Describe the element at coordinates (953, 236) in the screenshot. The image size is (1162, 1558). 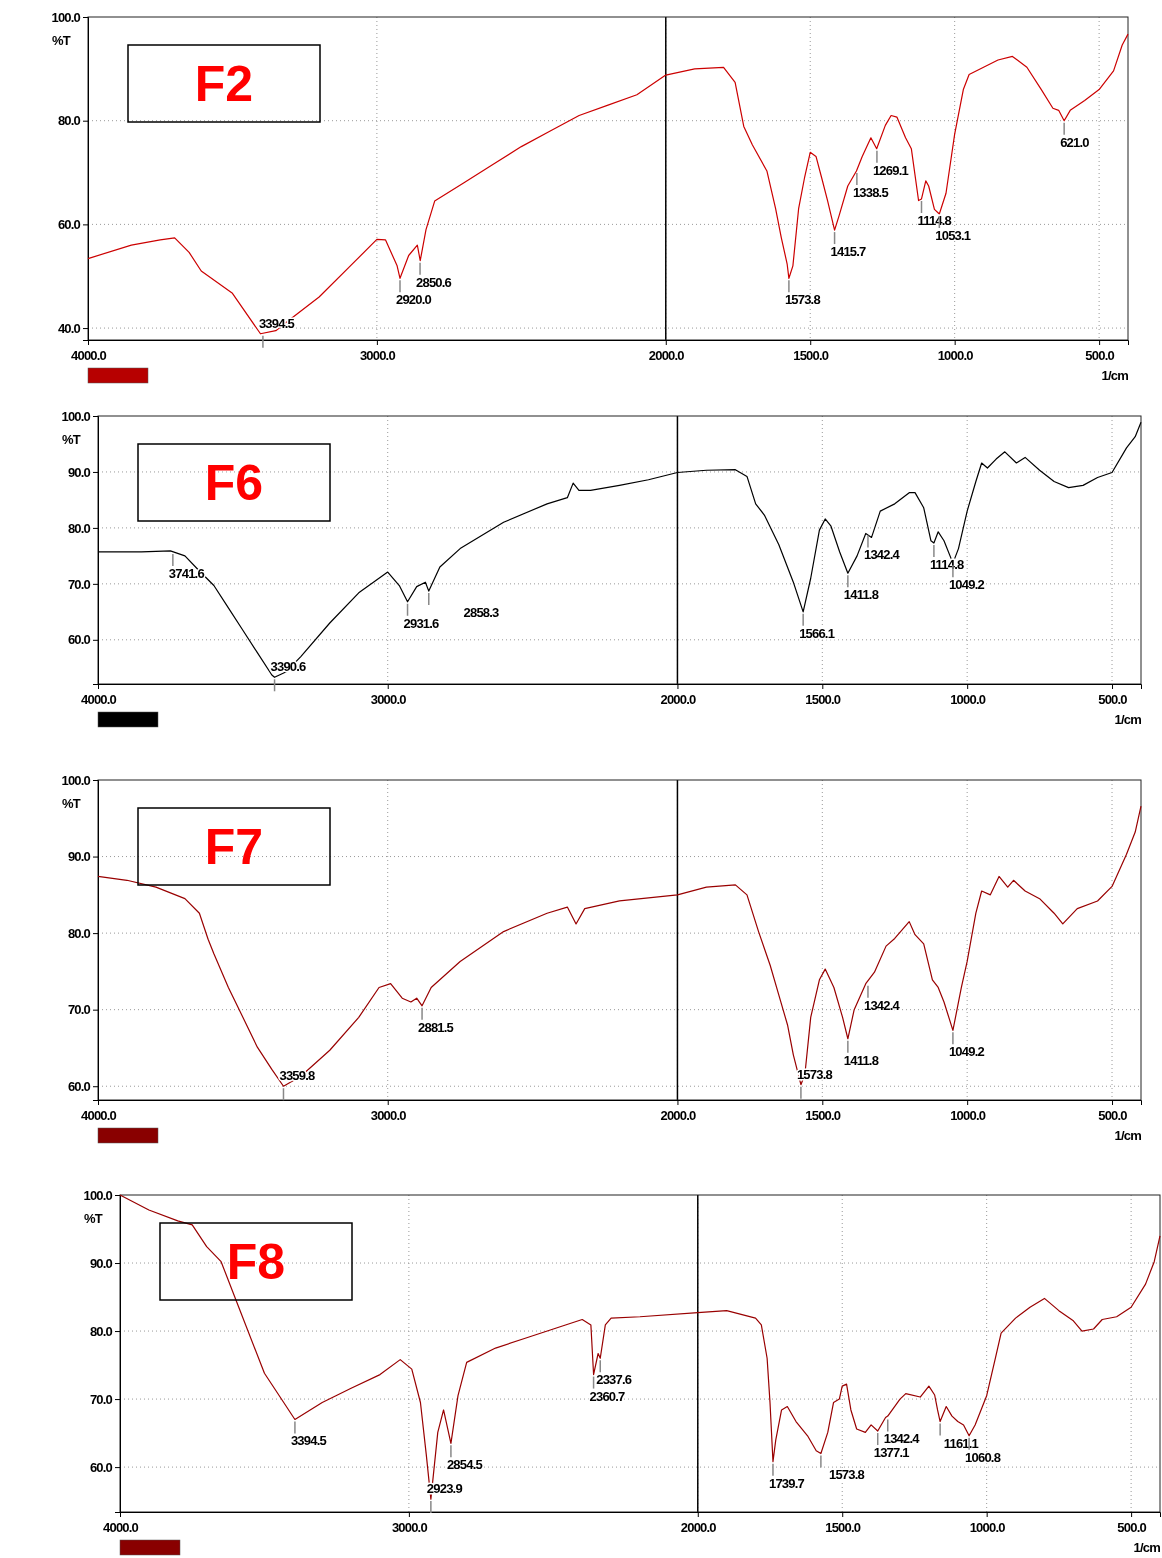
I see `annotation: 1053.1` at that location.